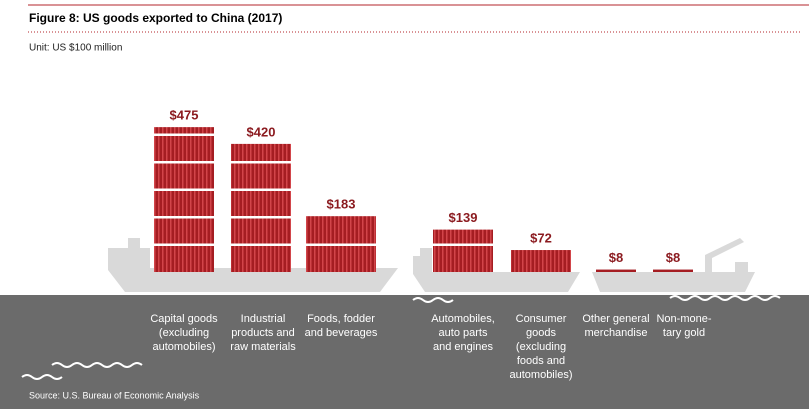 This screenshot has width=809, height=409. Describe the element at coordinates (341, 204) in the screenshot. I see `value-label: $183` at that location.